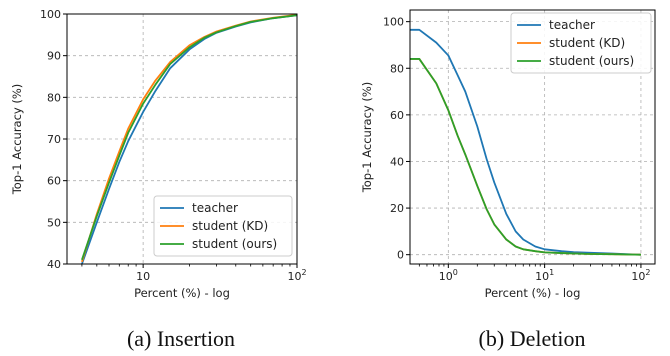 The height and width of the screenshot is (356, 670). I want to click on y-tick-label: 20, so click(397, 208).